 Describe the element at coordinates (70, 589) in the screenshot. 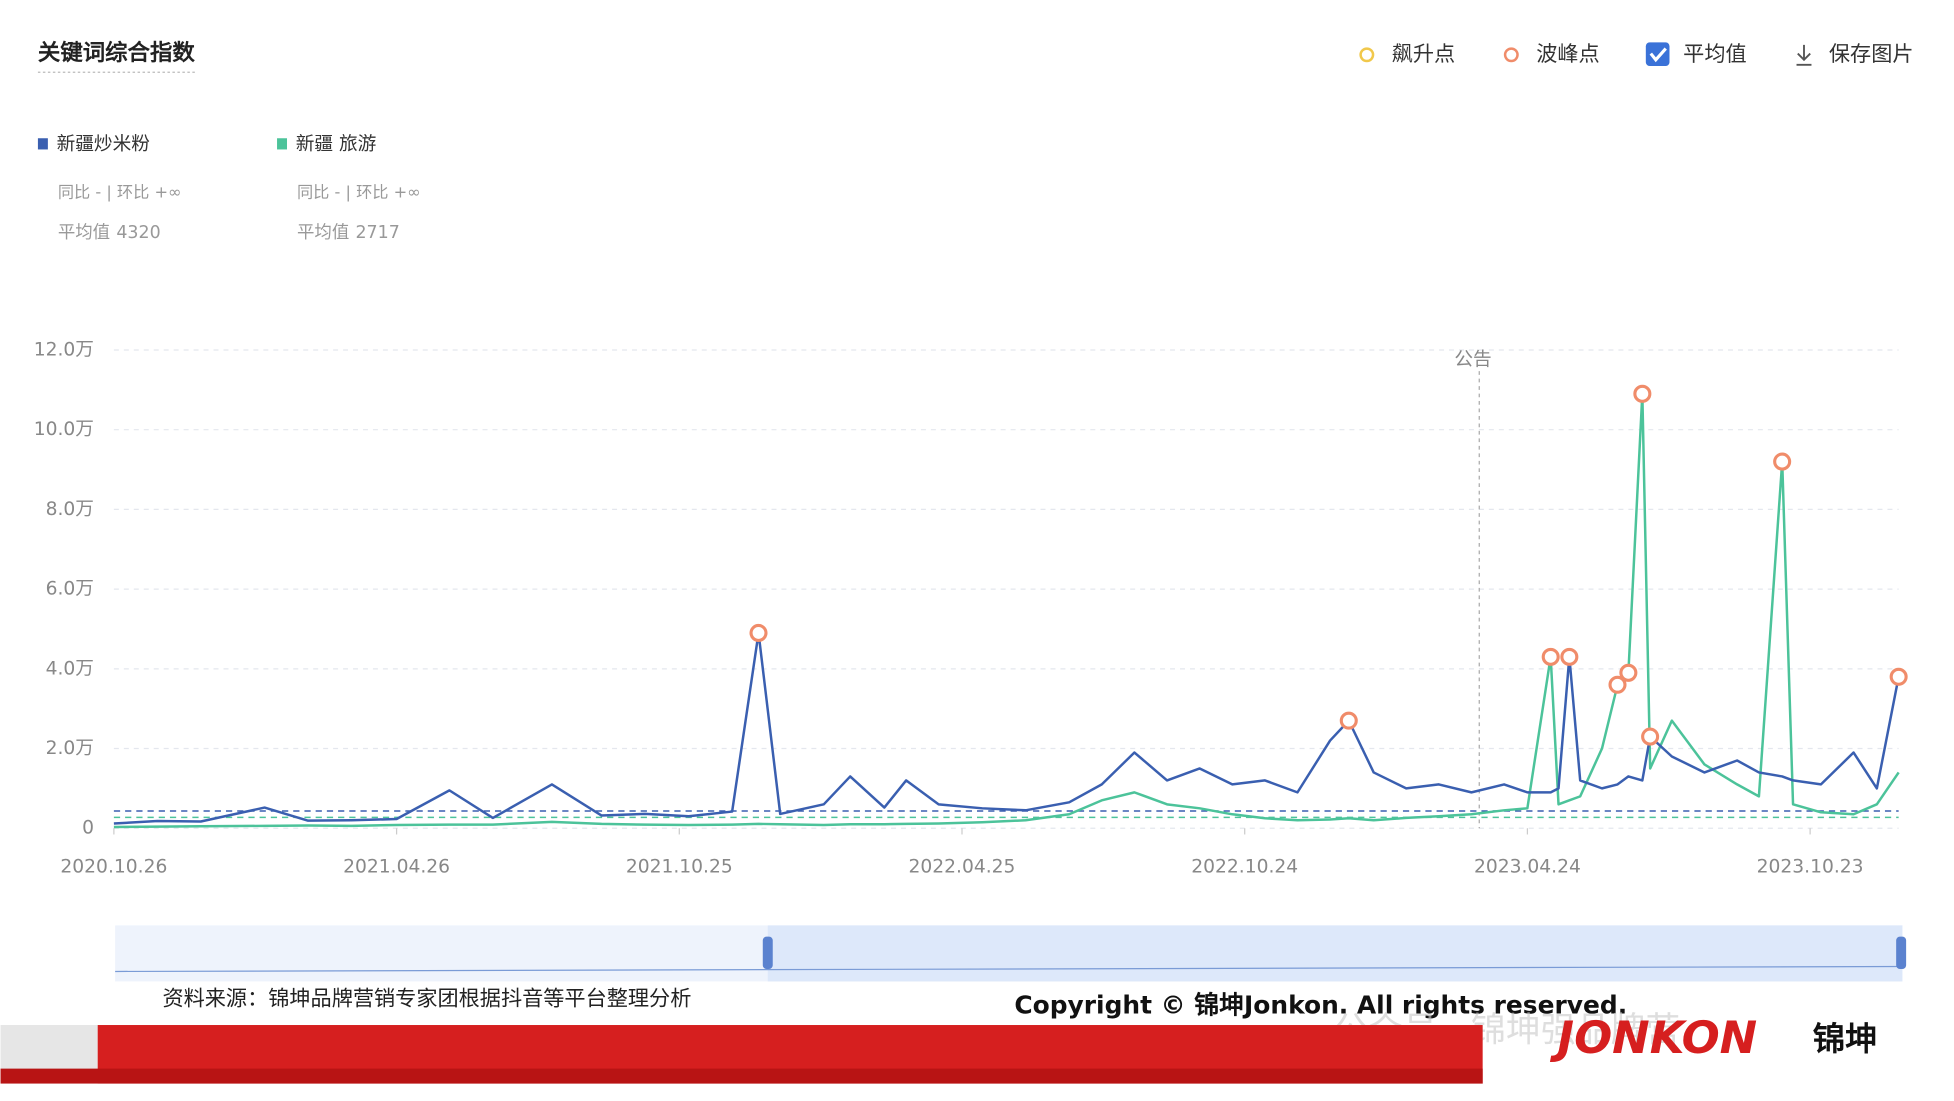

I see `y-tick-label: 6.0万` at that location.